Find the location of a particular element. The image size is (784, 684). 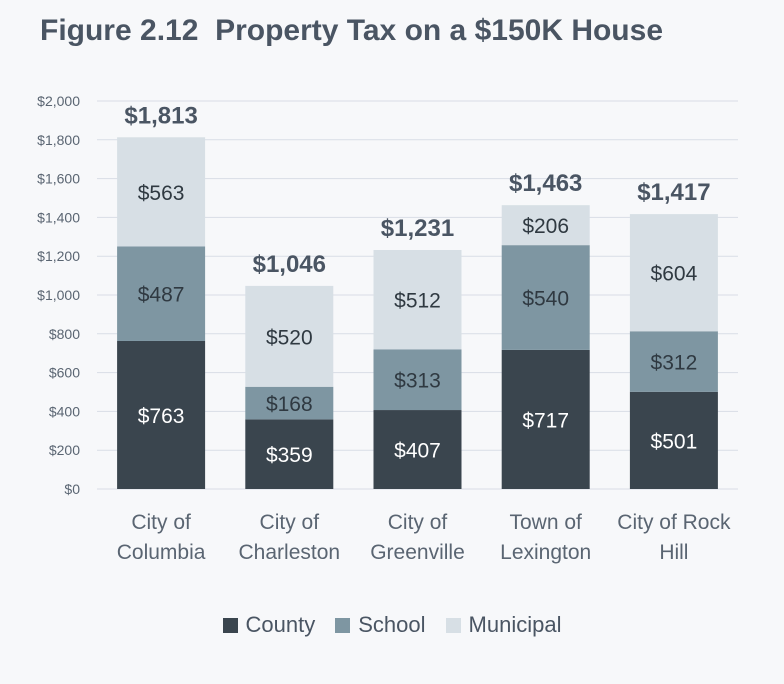

total-label: $1,417 is located at coordinates (673, 192).